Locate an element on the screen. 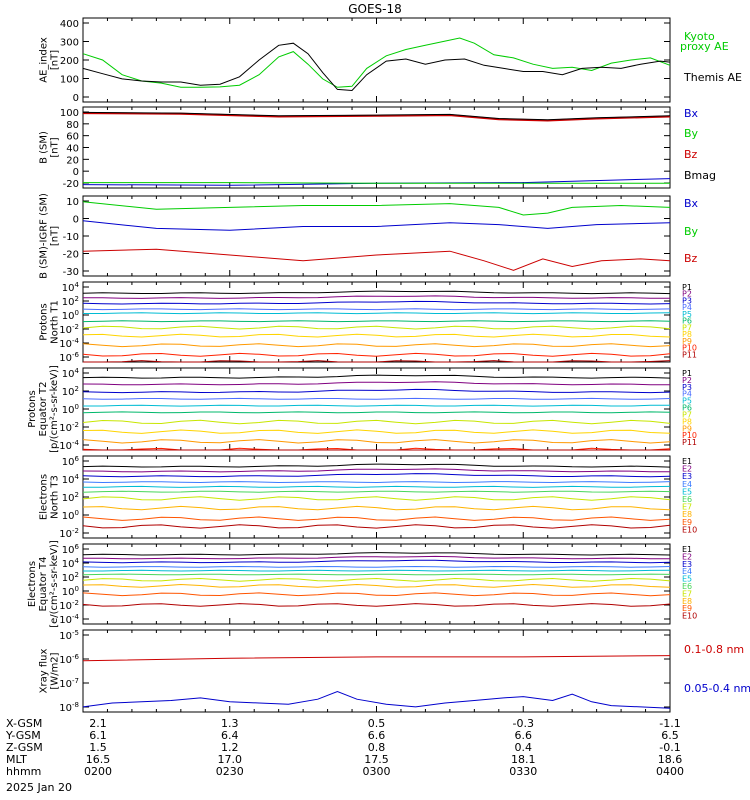  orbit-row-label: X-GSM is located at coordinates (24, 723).